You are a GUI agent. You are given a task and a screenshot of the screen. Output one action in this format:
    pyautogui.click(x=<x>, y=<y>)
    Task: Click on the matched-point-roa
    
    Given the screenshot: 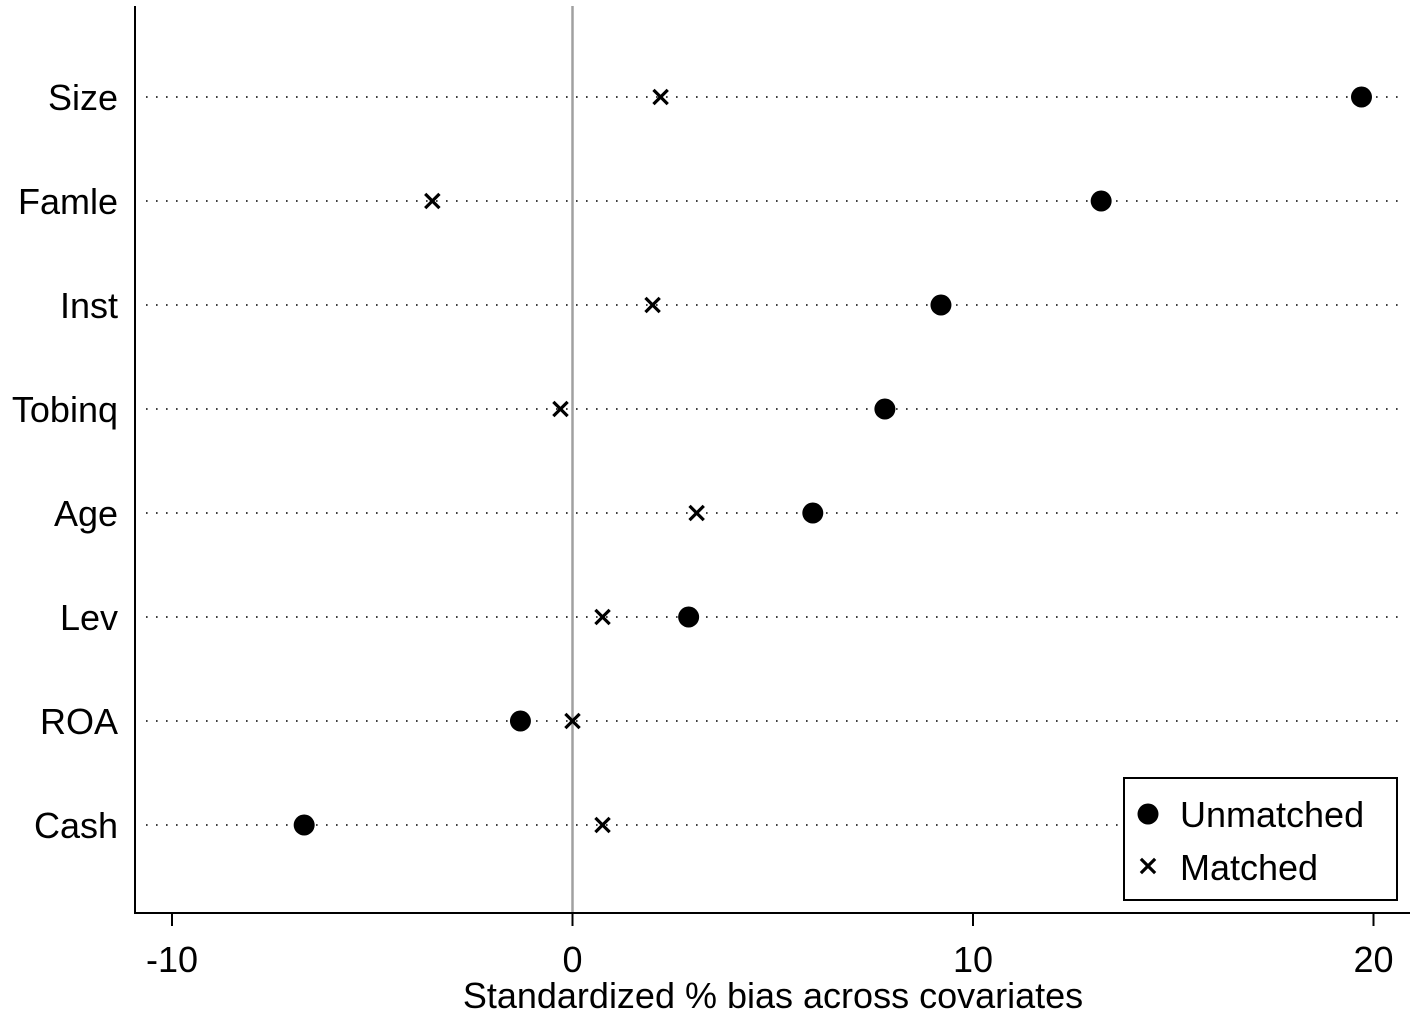 What is the action you would take?
    pyautogui.click(x=572, y=721)
    